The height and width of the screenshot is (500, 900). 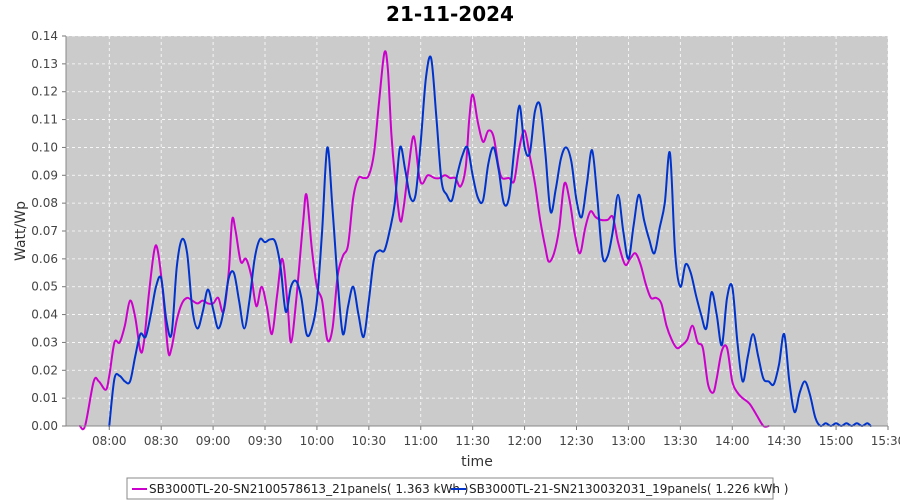 What do you see at coordinates (44, 231) in the screenshot?
I see `y-tick-label: 0.07` at bounding box center [44, 231].